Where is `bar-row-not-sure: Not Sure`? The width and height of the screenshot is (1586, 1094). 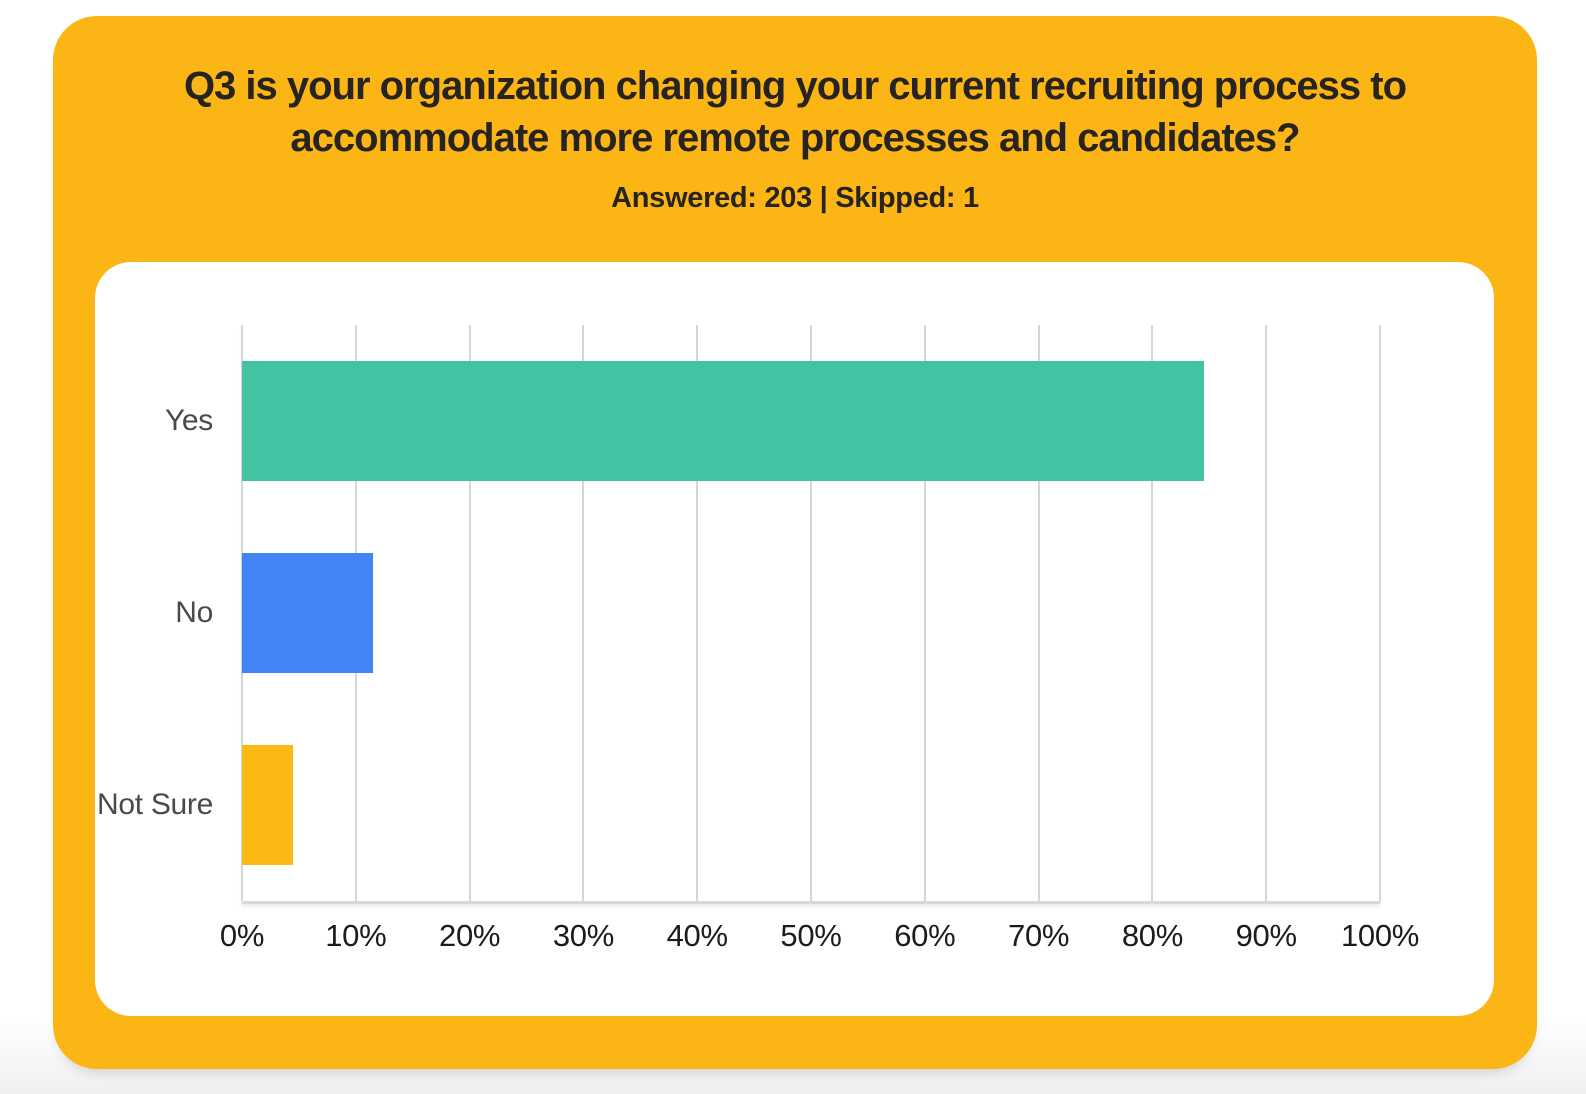 bar-row-not-sure: Not Sure is located at coordinates (738, 805).